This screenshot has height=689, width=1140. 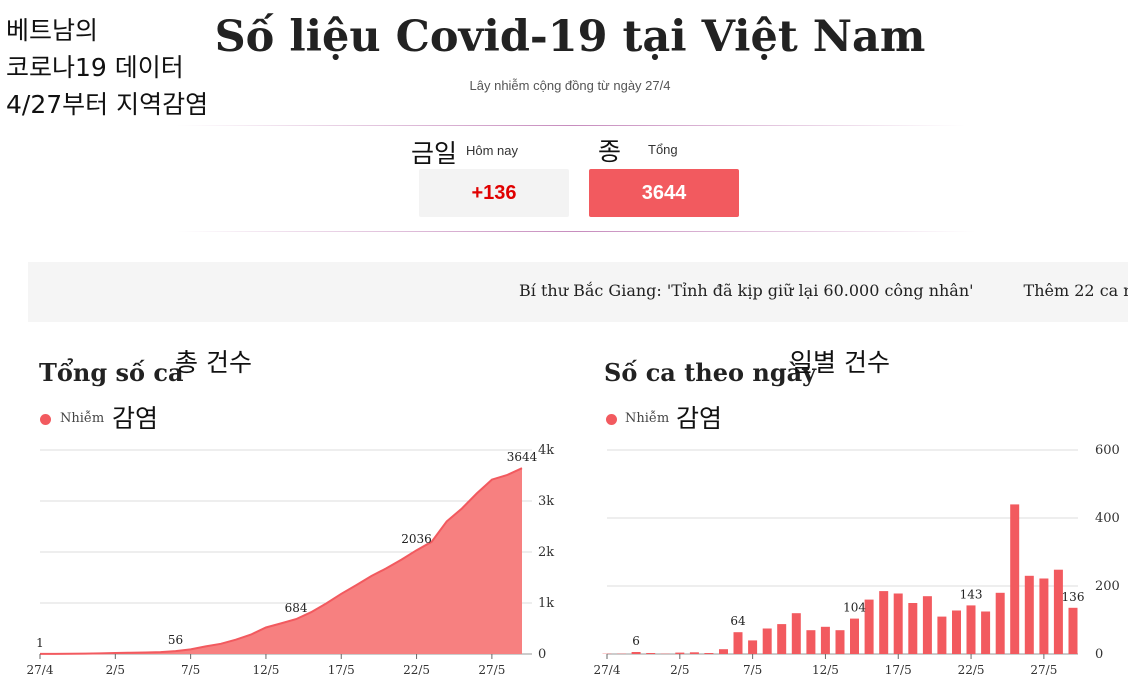 What do you see at coordinates (546, 501) in the screenshot?
I see `y-tick-label: 3k` at bounding box center [546, 501].